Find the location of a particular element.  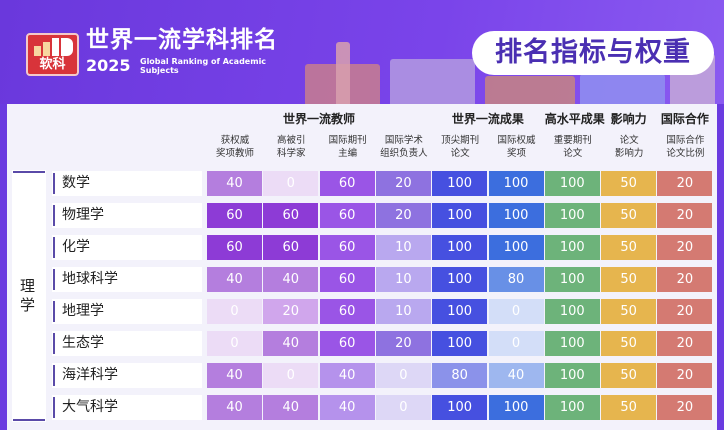

column-header: 国际期刊 主编 is located at coordinates (348, 147).